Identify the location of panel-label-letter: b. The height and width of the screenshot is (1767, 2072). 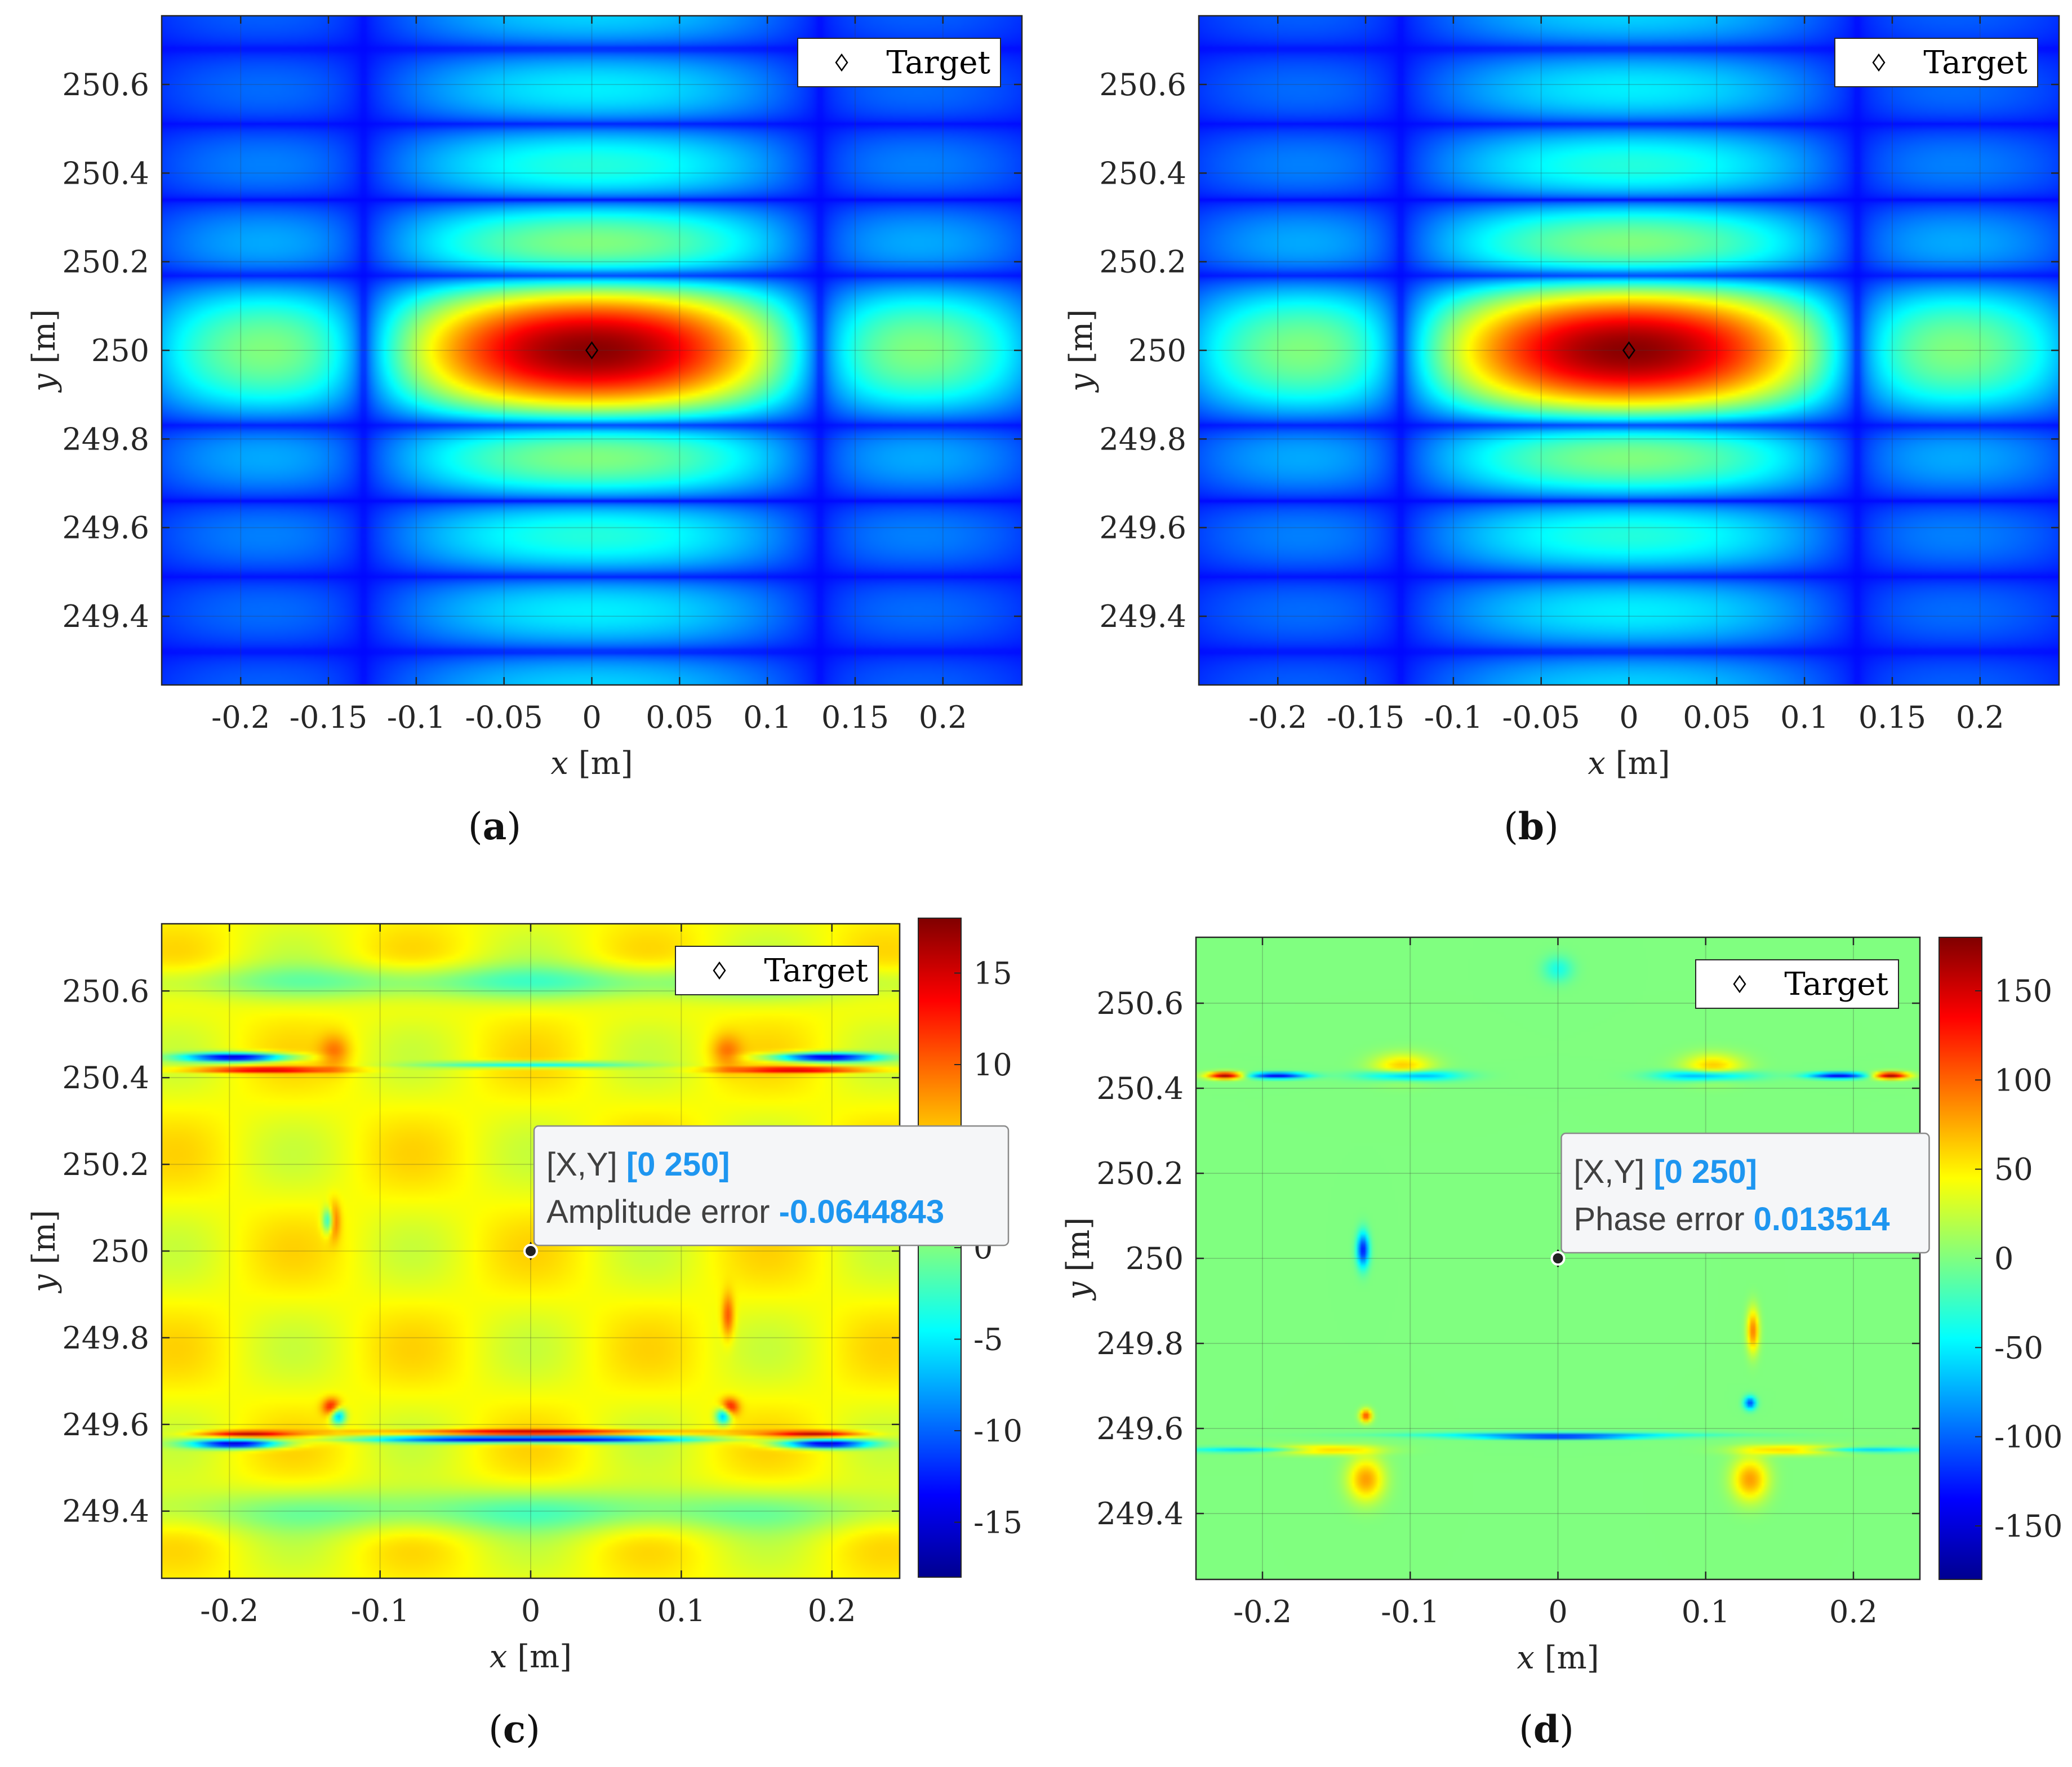
(1531, 826).